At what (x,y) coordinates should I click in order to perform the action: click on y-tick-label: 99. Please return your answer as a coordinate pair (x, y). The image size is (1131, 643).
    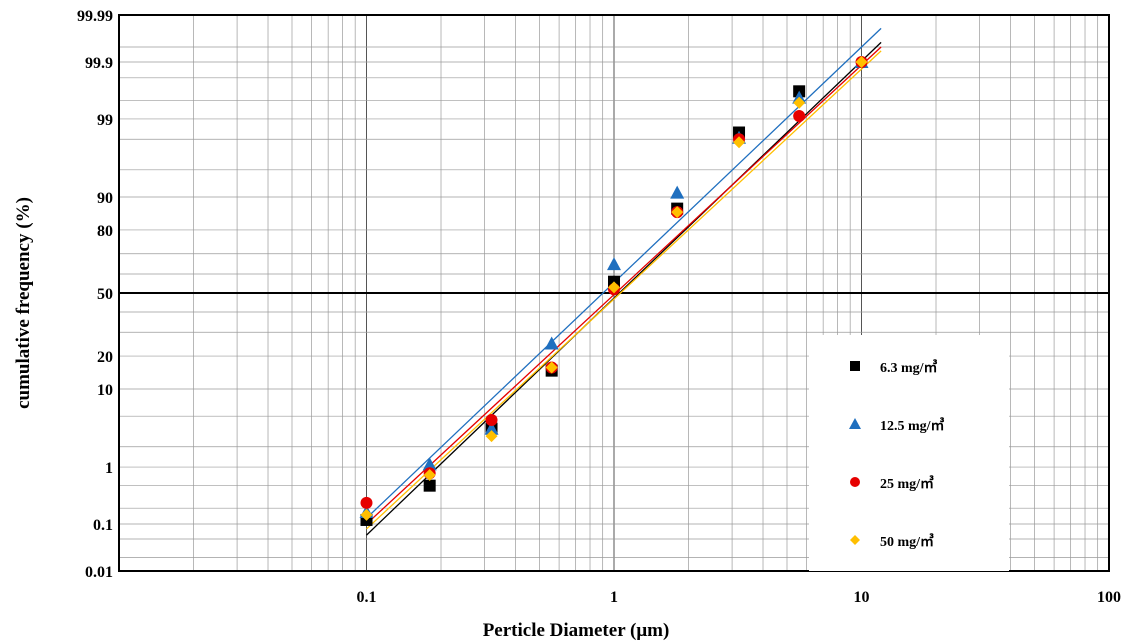
    Looking at the image, I should click on (105, 120).